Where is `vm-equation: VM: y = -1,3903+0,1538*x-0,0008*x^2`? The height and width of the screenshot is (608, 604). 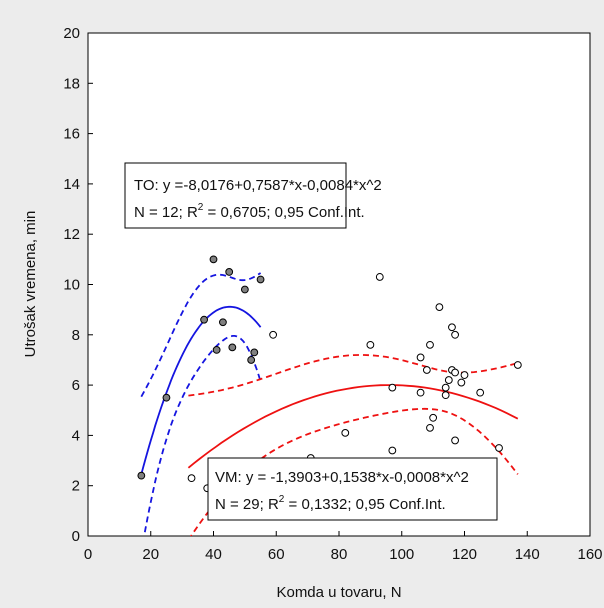 vm-equation: VM: y = -1,3903+0,1538*x-0,0008*x^2 is located at coordinates (342, 477).